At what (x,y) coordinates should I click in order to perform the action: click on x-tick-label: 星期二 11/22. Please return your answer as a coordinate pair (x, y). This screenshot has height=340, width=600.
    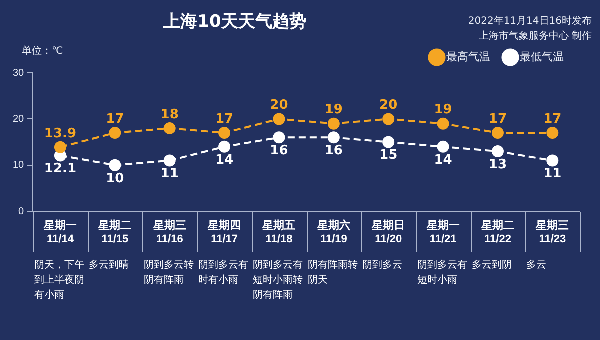
    Looking at the image, I should click on (497, 232).